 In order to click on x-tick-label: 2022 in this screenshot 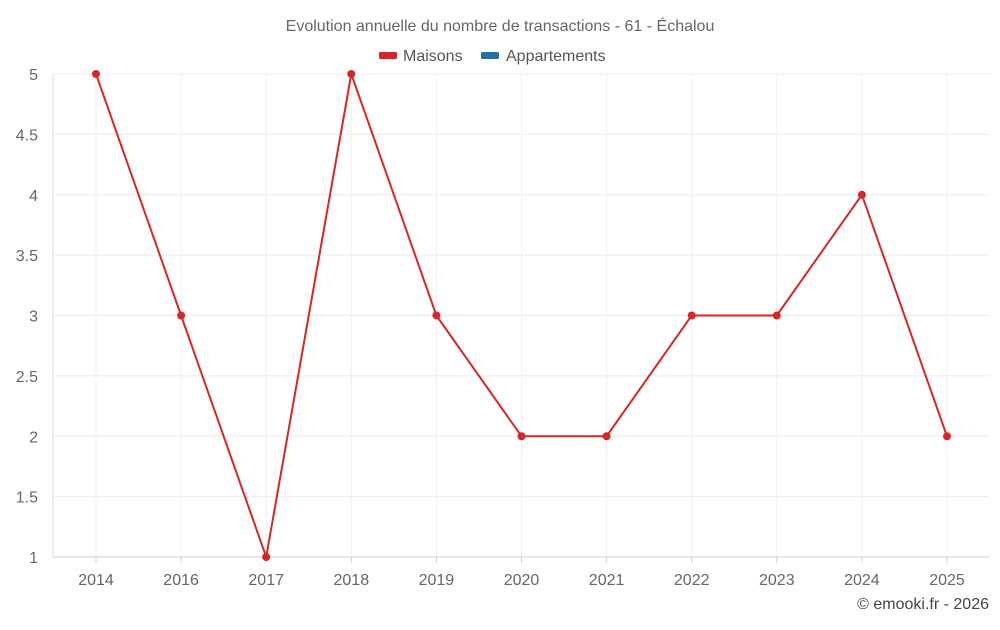, I will do `click(692, 580)`.